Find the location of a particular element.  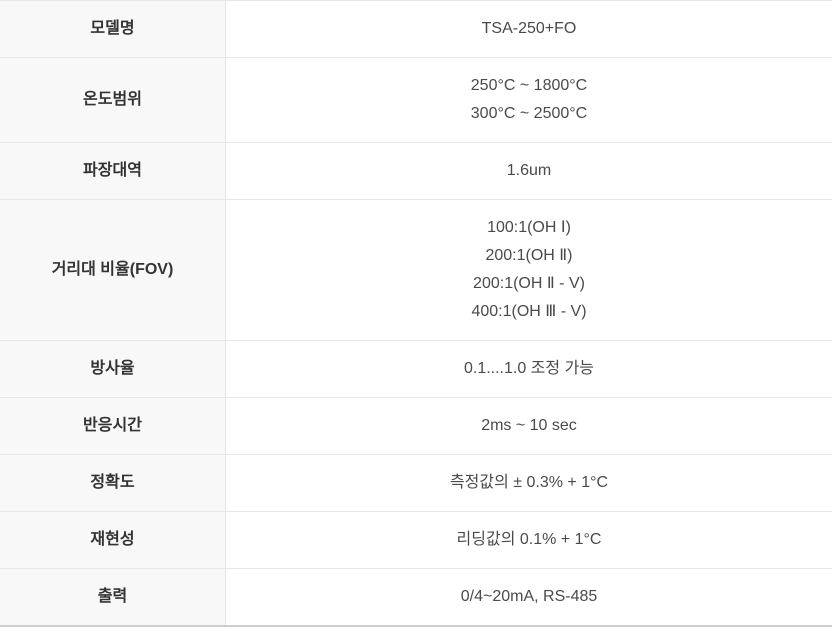

spec-value: 250°C ~ 1800°C 300°C ~ 2500°C is located at coordinates (529, 100).